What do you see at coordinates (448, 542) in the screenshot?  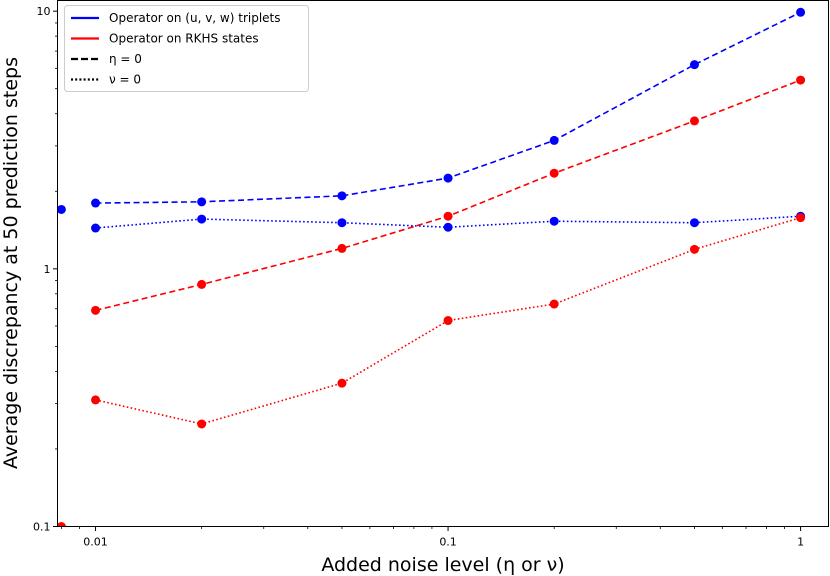 I see `x-tick-label: 0.1` at bounding box center [448, 542].